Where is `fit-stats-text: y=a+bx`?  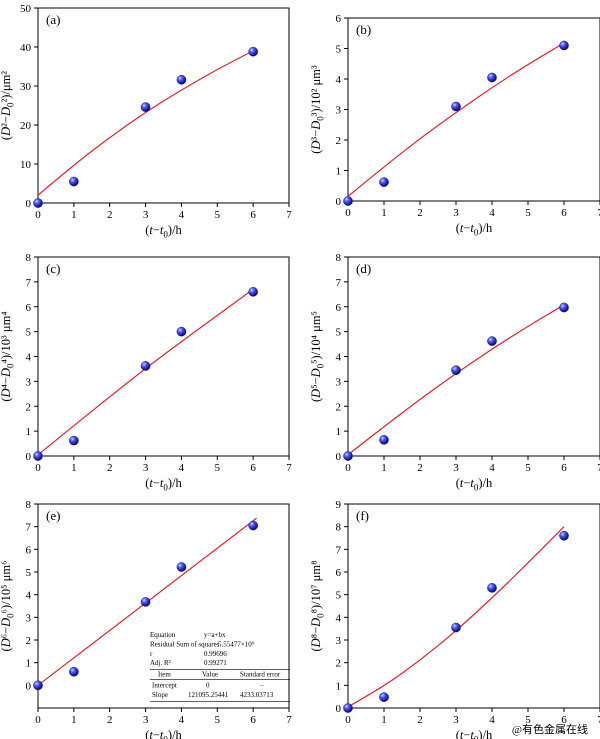 fit-stats-text: y=a+bx is located at coordinates (215, 635).